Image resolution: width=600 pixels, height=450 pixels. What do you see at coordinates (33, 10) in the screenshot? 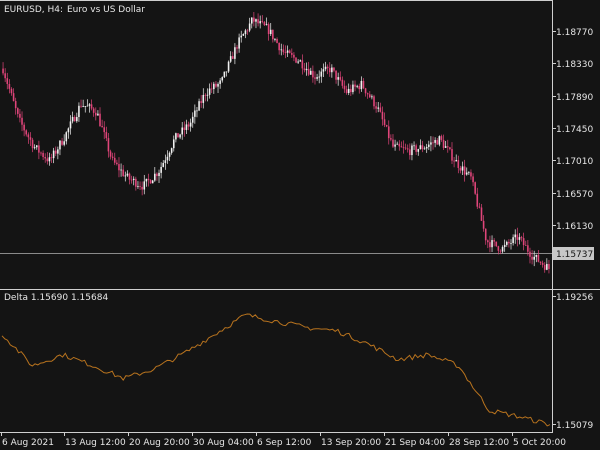
I see `chart-symbol-label: EURUSD, H4:` at bounding box center [33, 10].